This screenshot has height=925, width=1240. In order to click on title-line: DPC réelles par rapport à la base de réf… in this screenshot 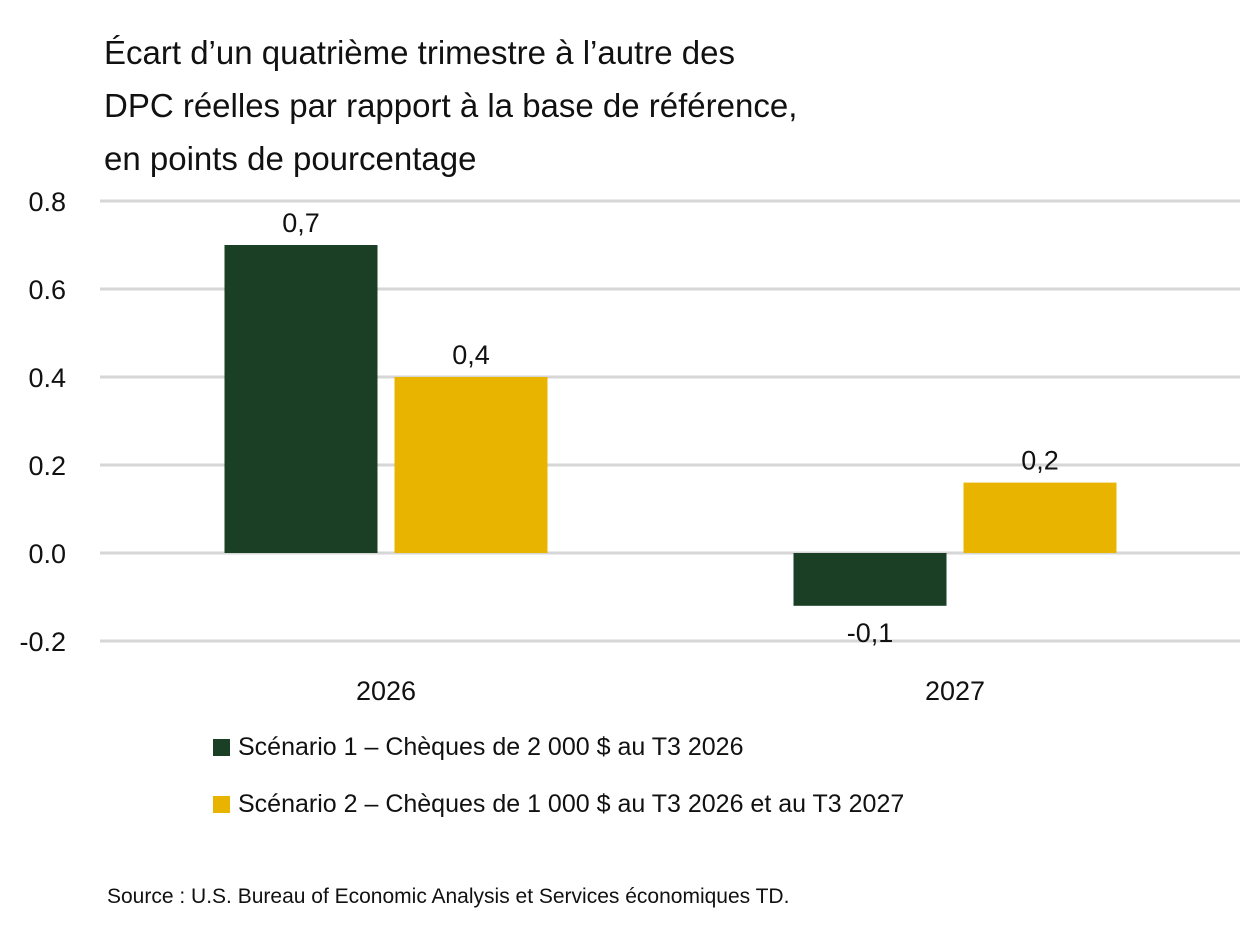, I will do `click(451, 105)`.